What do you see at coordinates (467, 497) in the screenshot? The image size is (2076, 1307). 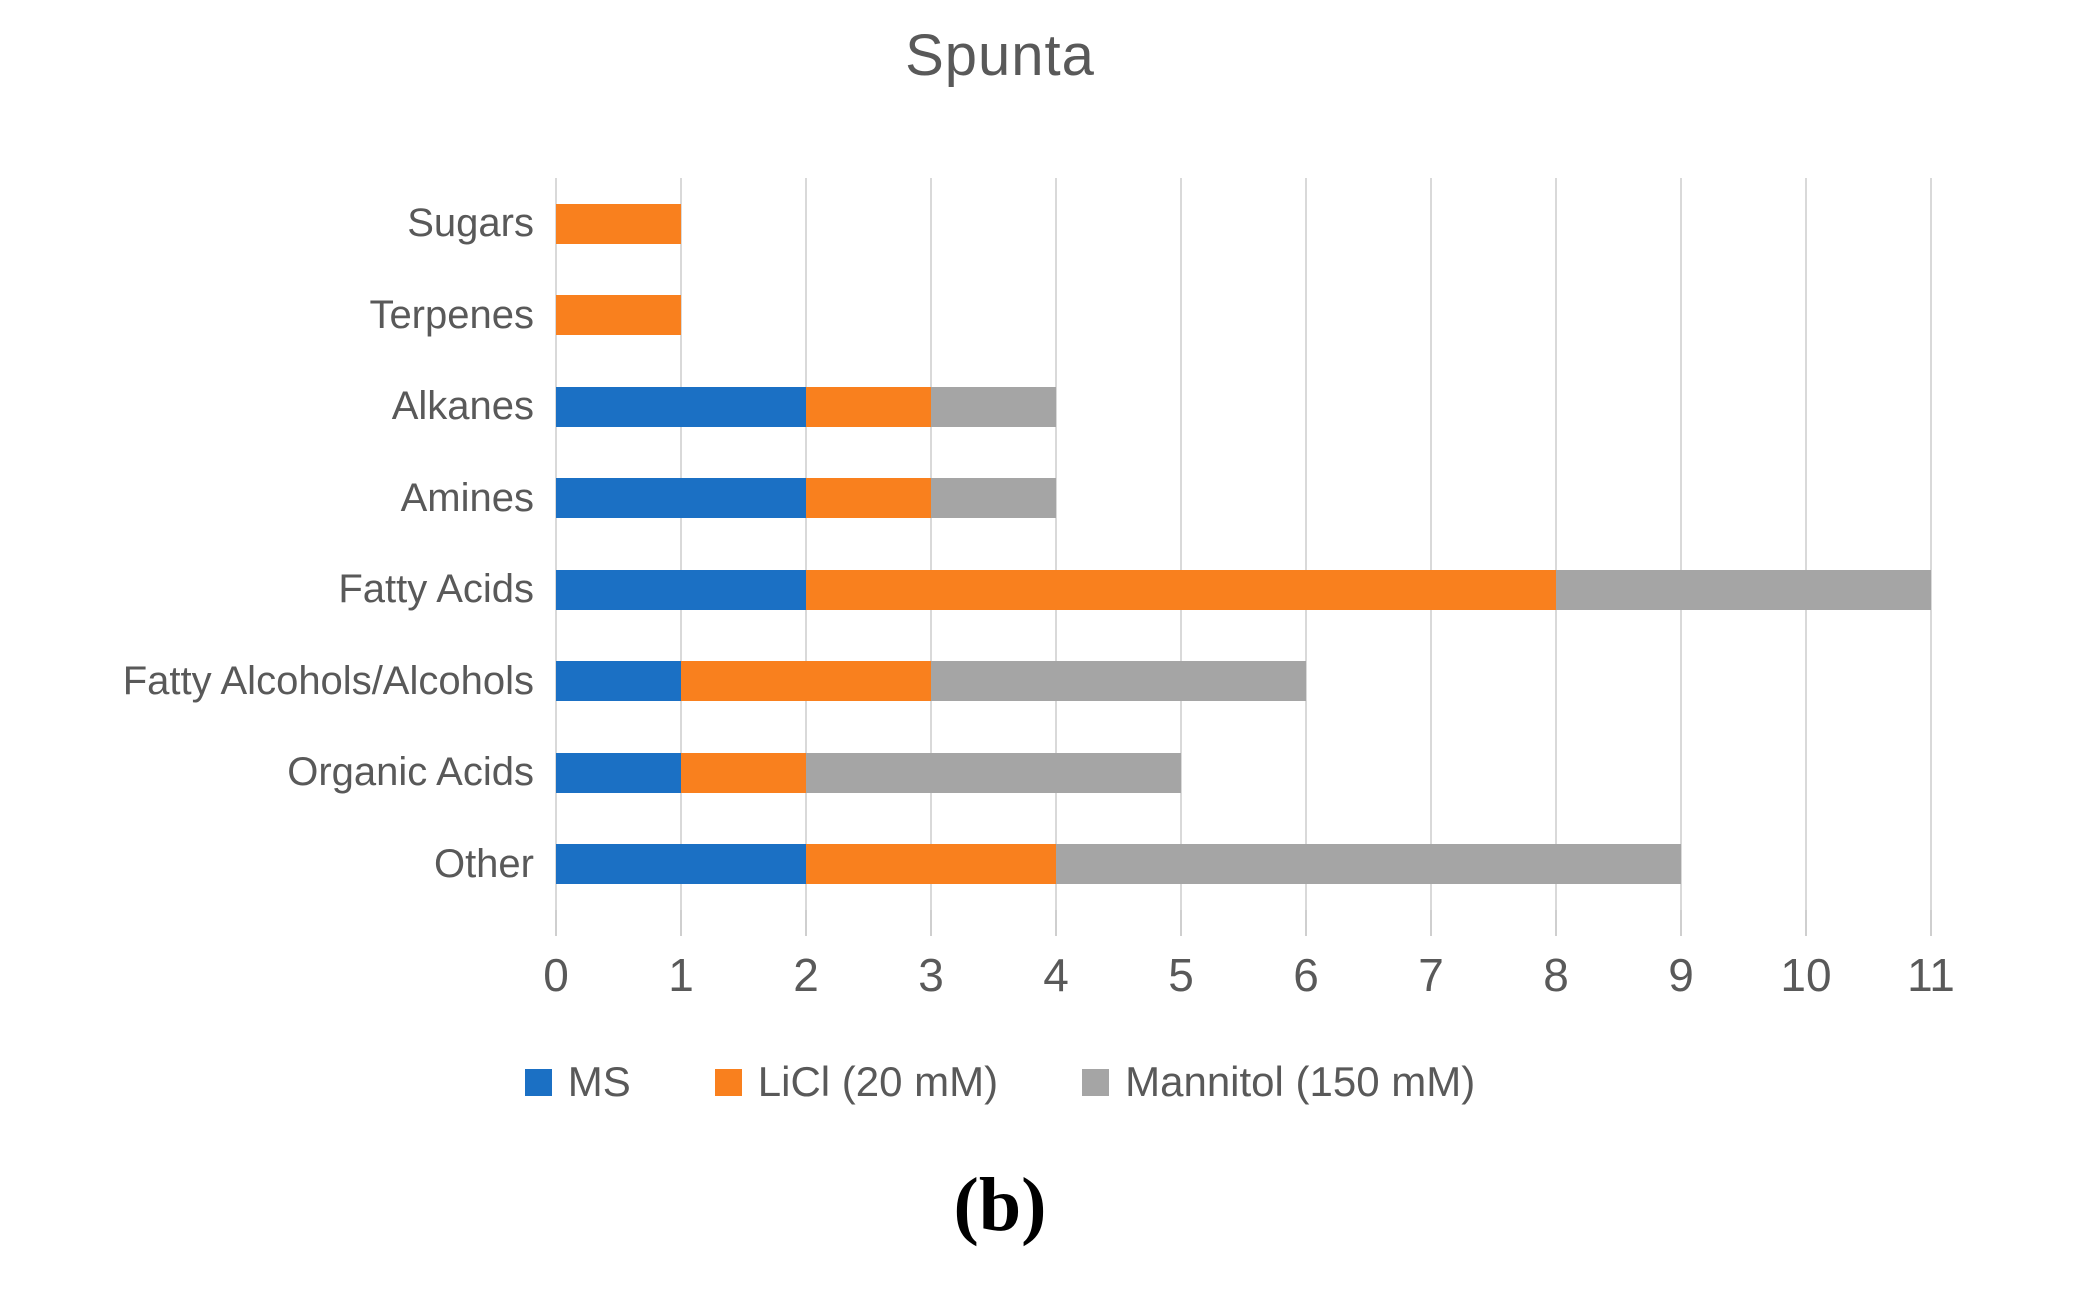 I see `category-label: Amines` at bounding box center [467, 497].